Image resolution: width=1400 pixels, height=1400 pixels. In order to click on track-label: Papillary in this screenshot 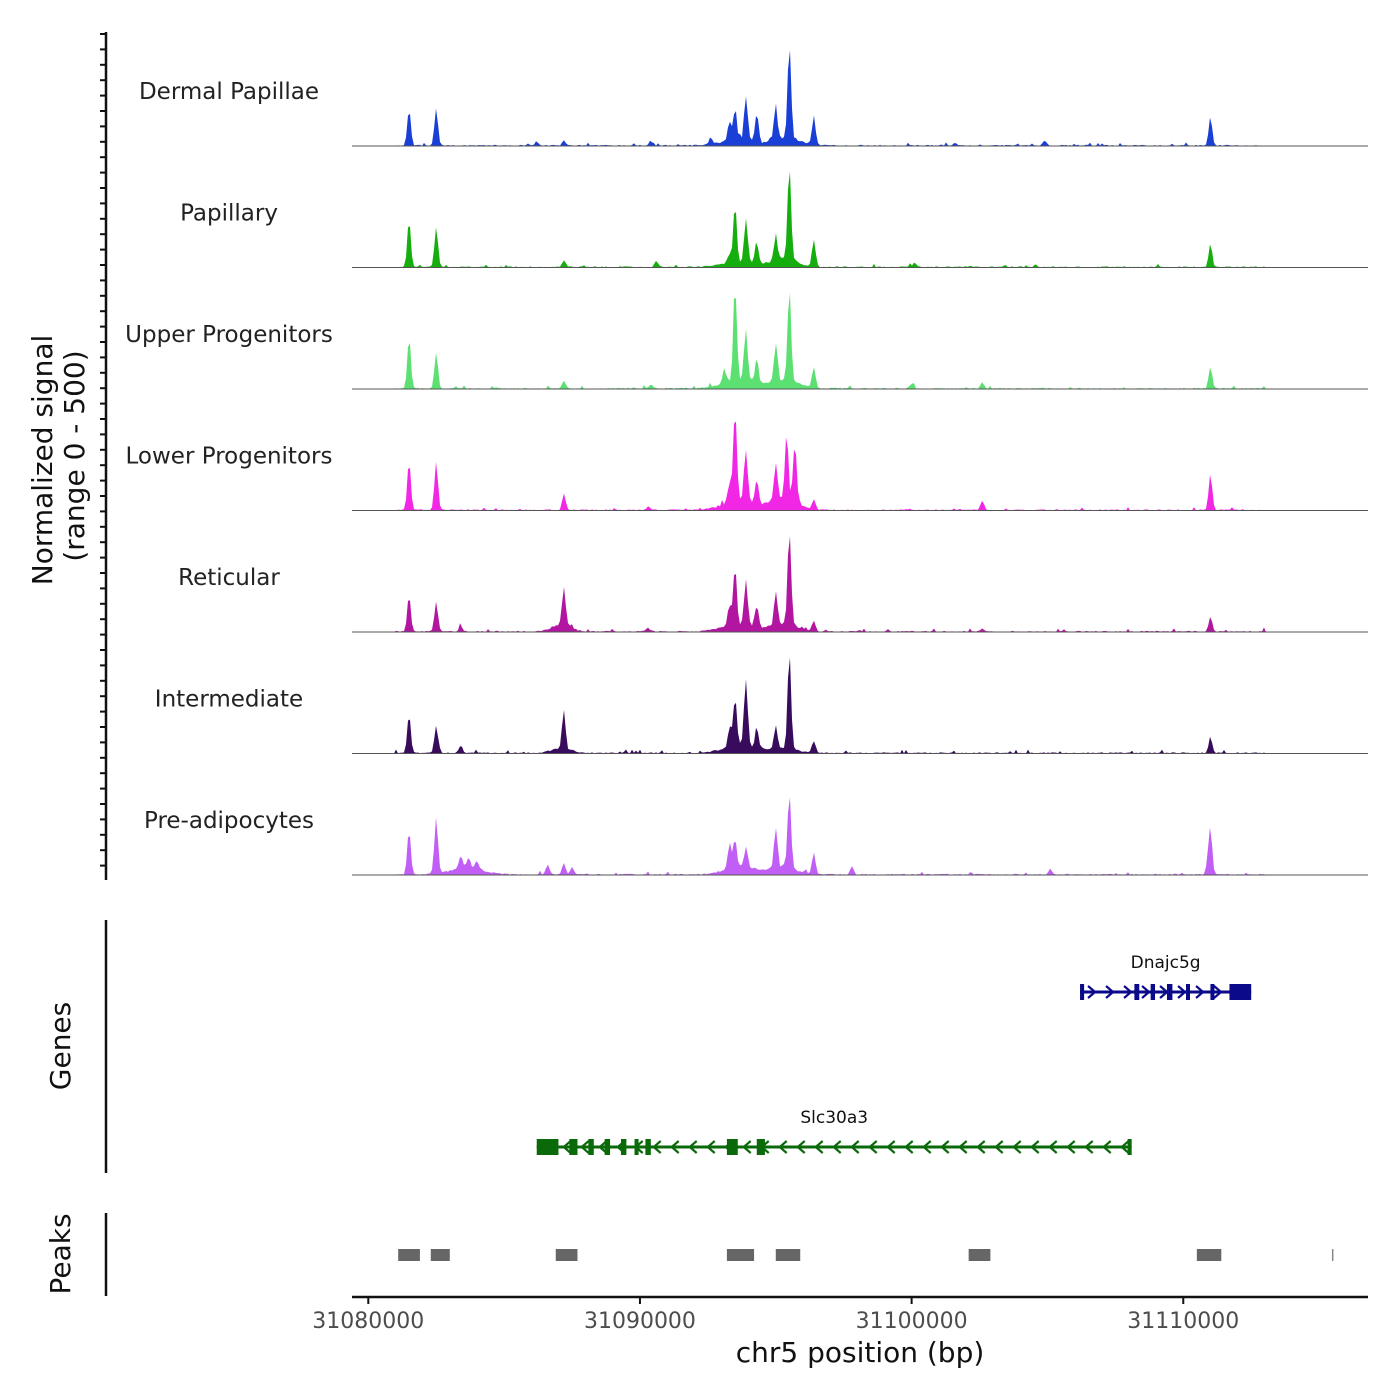, I will do `click(229, 214)`.